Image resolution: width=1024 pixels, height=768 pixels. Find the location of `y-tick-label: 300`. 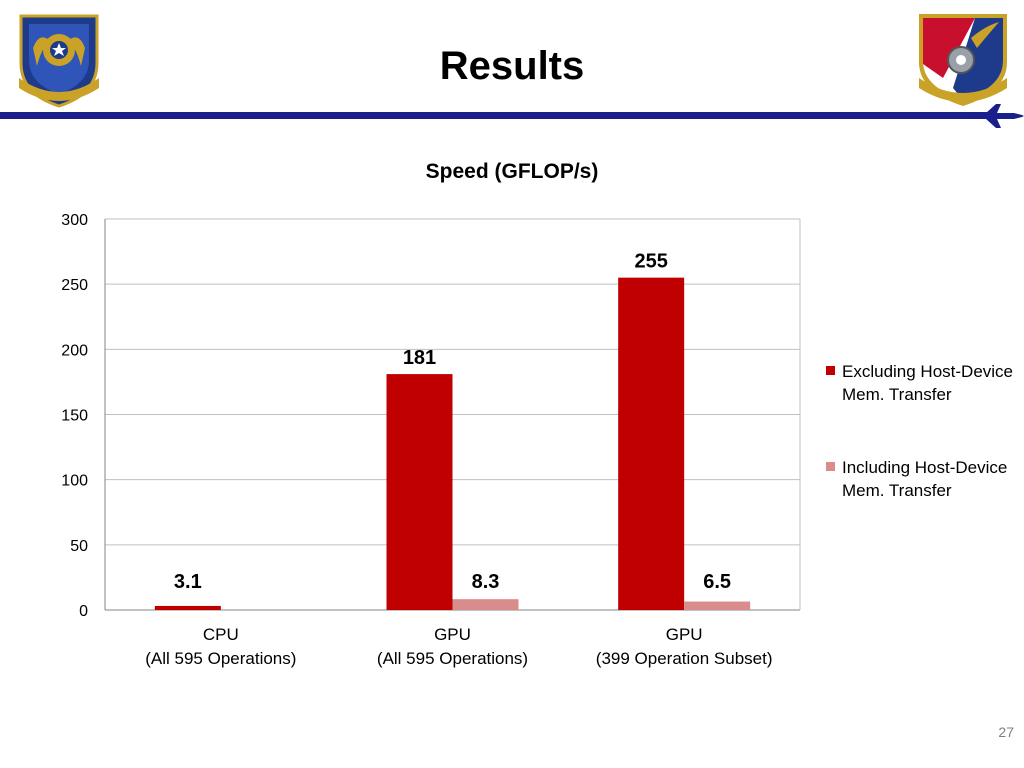

y-tick-label: 300 is located at coordinates (74, 220).